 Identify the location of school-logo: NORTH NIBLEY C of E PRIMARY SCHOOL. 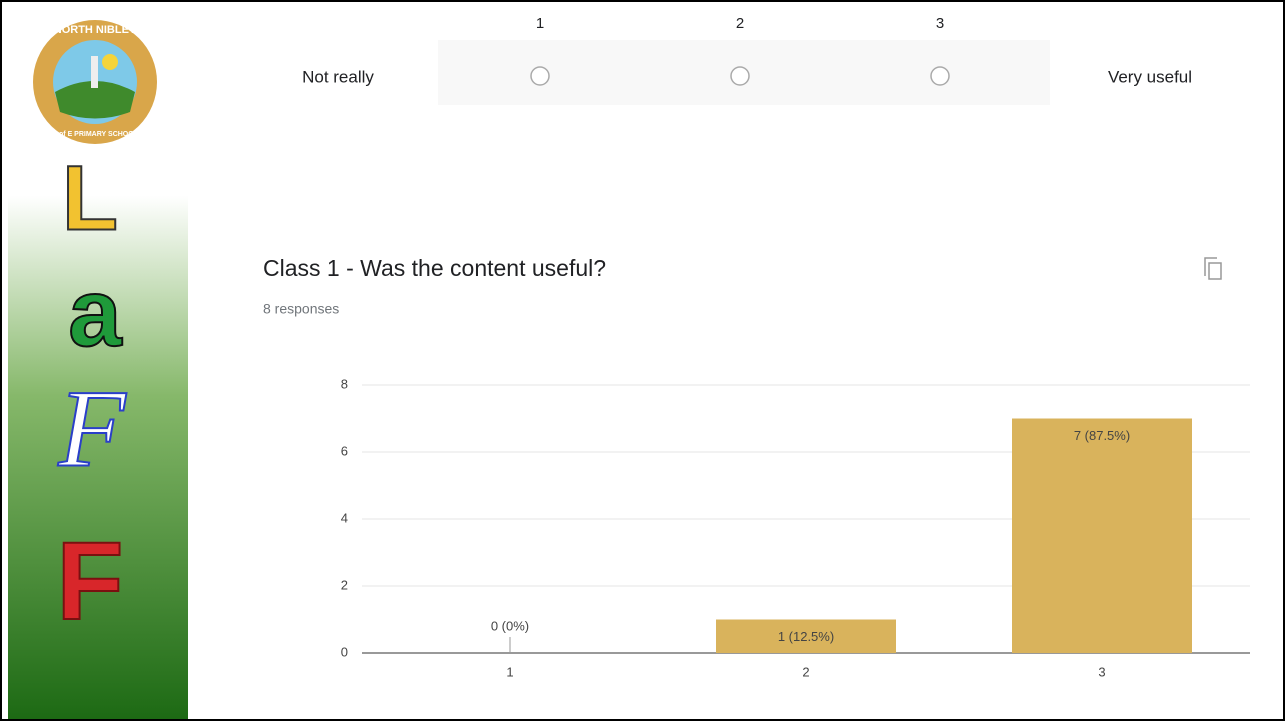
(95, 82).